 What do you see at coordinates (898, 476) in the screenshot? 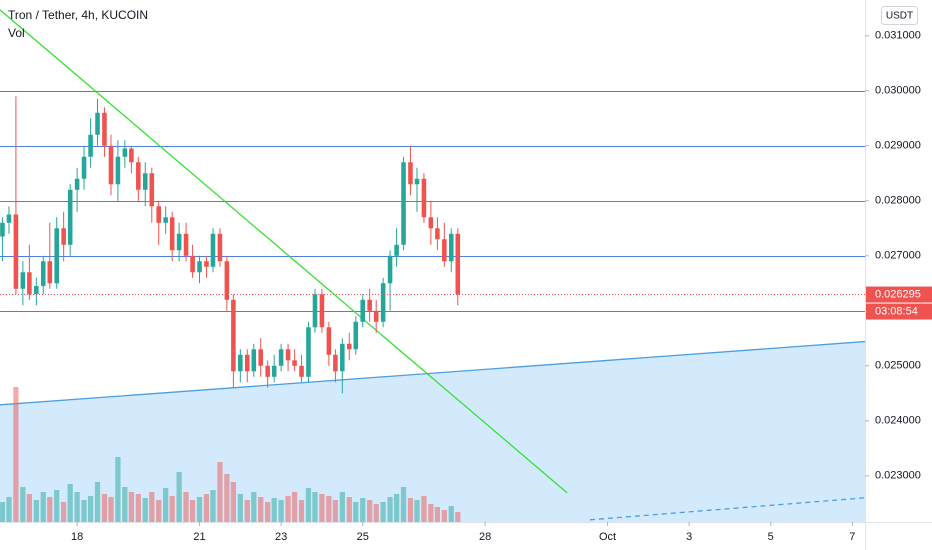
I see `y-tick-label: 0.023000` at bounding box center [898, 476].